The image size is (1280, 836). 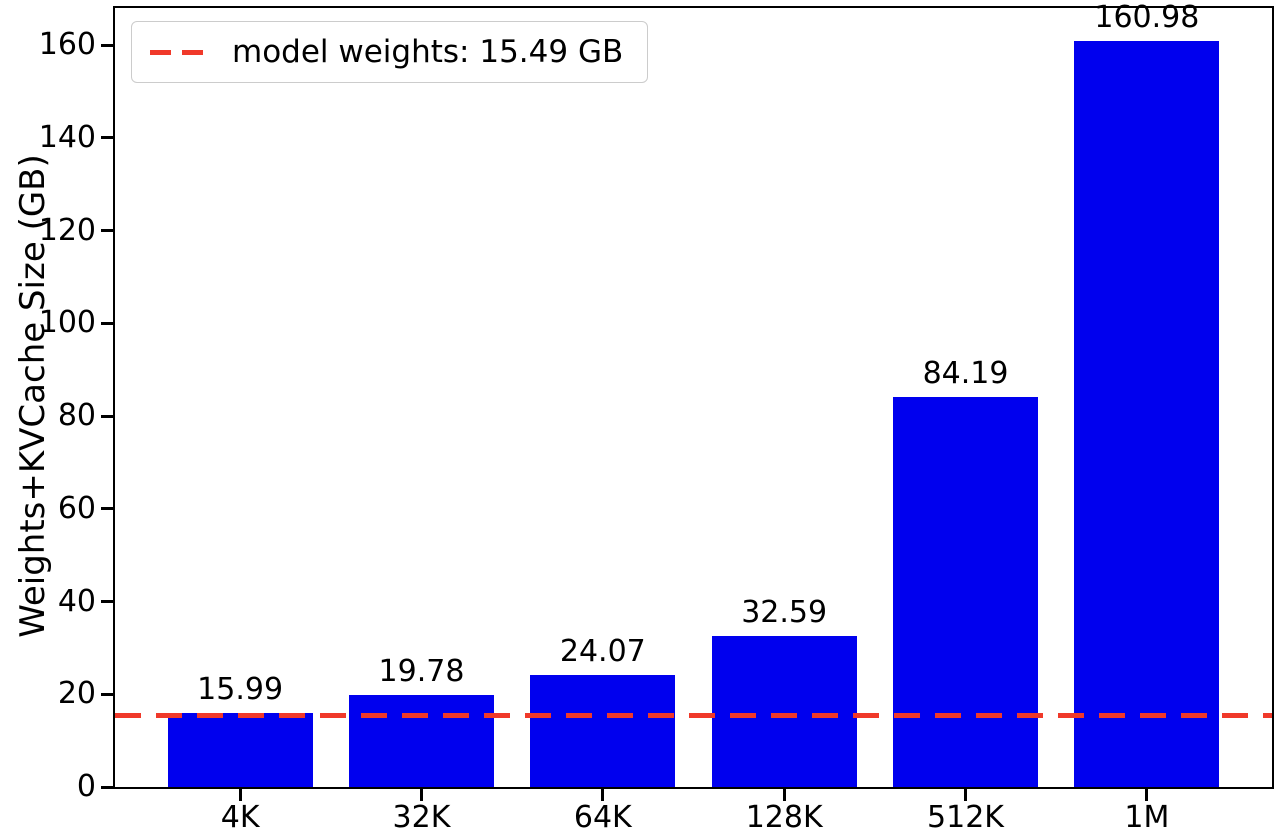 I want to click on bar-64K, so click(x=603, y=731).